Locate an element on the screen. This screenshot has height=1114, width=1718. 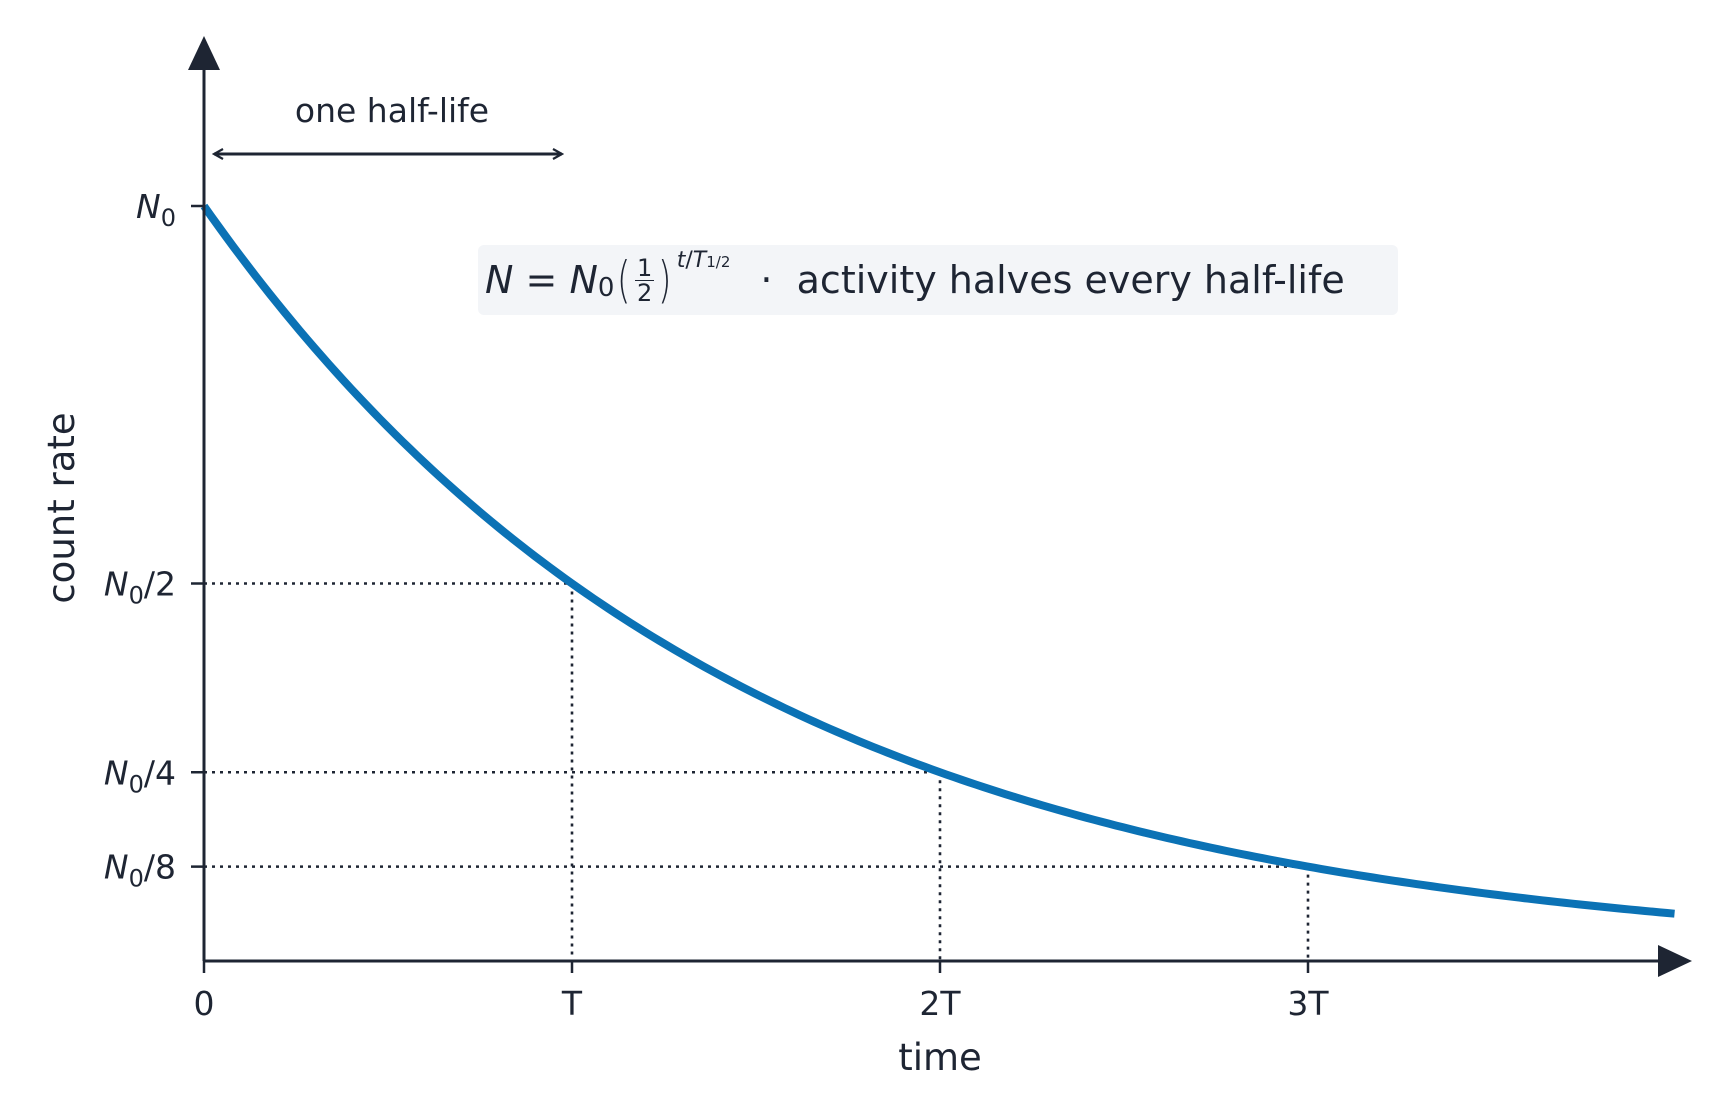
y-tick-label: N0/2 is located at coordinates (140, 587).